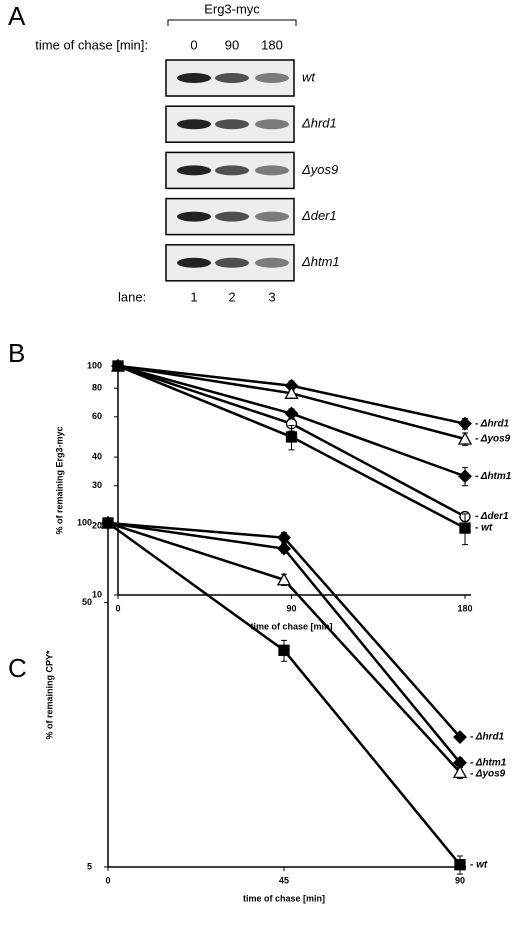 This screenshot has width=512, height=942. Describe the element at coordinates (49, 695) in the screenshot. I see `y-axis-title: % of remaining CPY*` at that location.